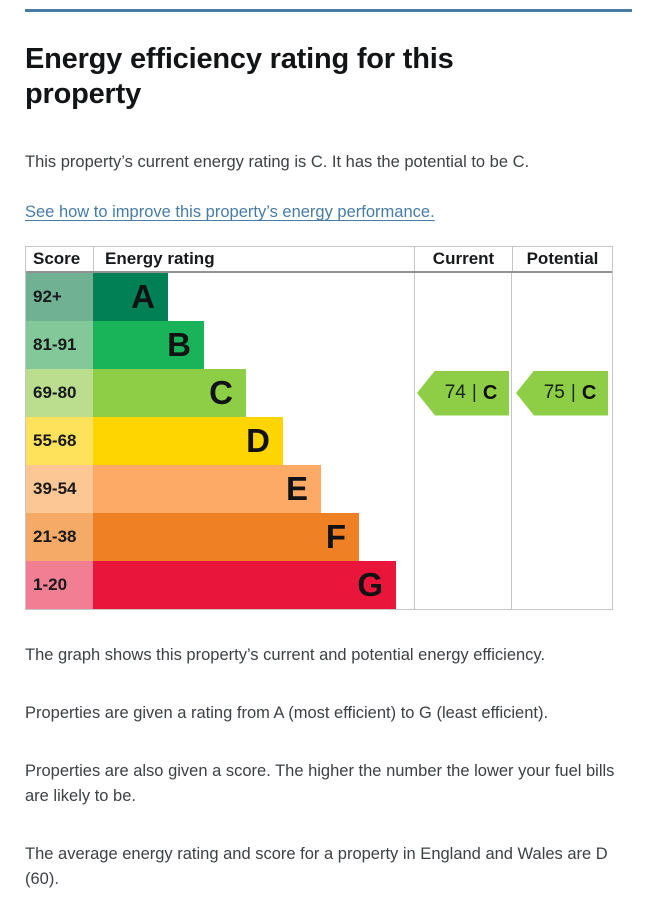 The height and width of the screenshot is (922, 660). I want to click on band-bar-d: D, so click(188, 441).